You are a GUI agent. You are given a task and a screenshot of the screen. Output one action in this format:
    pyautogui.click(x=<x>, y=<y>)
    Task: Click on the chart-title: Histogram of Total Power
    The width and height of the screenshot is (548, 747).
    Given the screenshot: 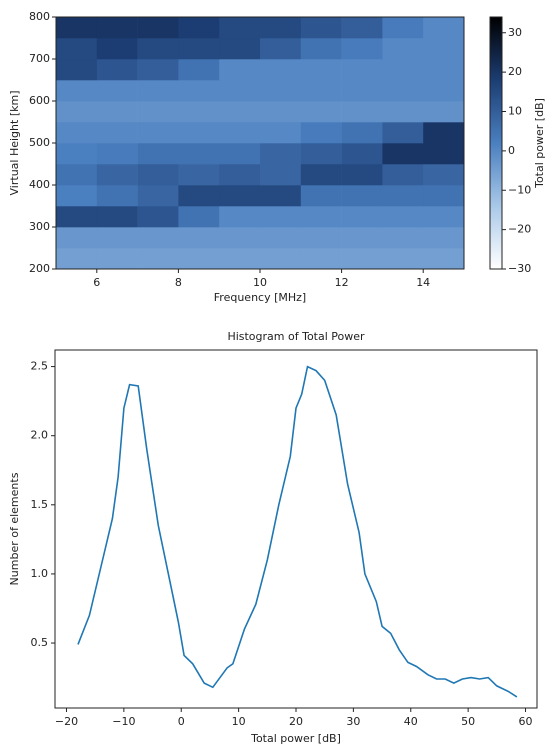 What is the action you would take?
    pyautogui.click(x=296, y=336)
    